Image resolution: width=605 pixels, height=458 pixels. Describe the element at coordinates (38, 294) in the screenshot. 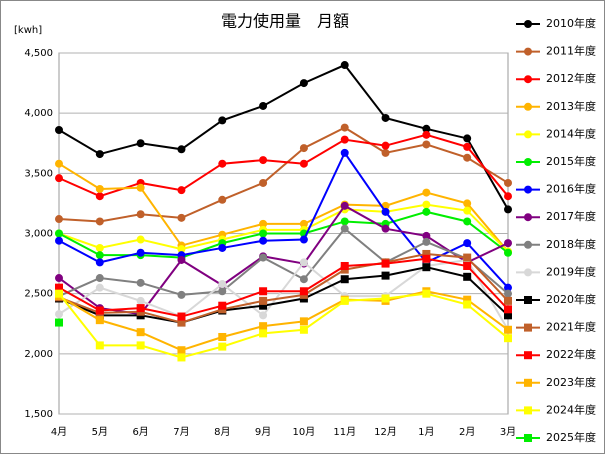

I see `y-tick-label: 2,500` at that location.